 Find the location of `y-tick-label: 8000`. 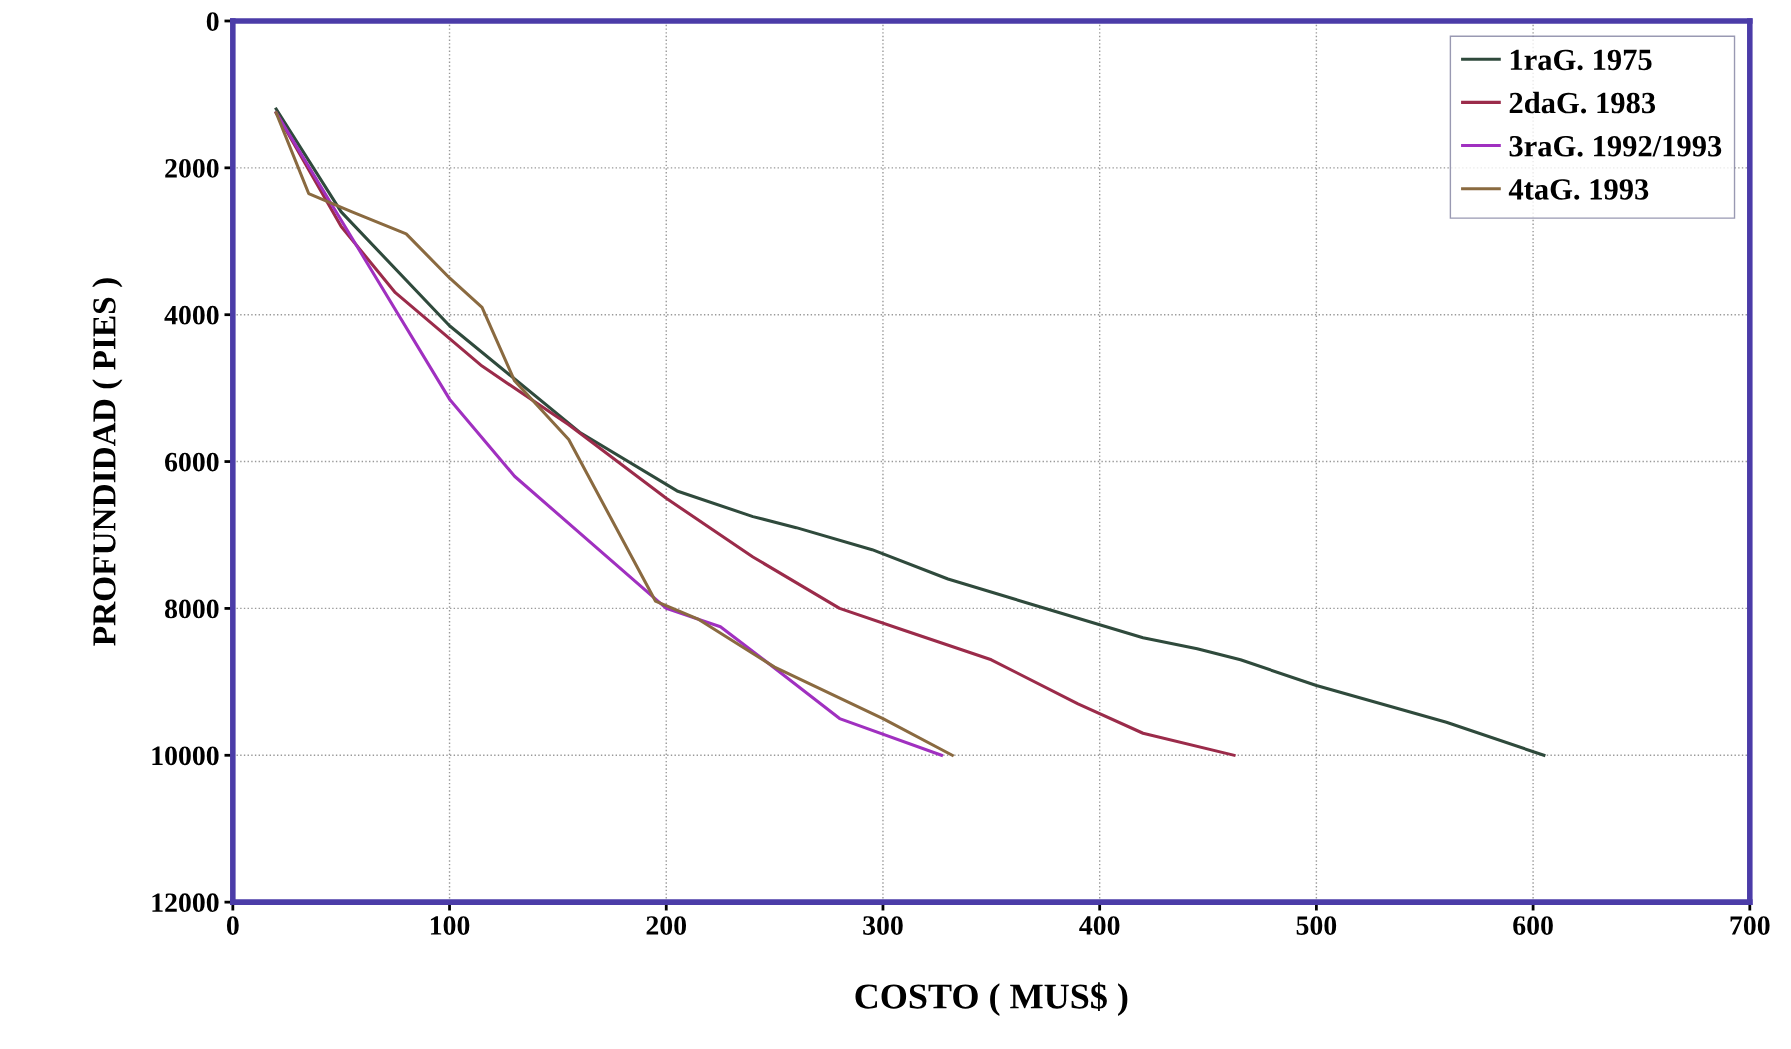

y-tick-label: 8000 is located at coordinates (192, 609).